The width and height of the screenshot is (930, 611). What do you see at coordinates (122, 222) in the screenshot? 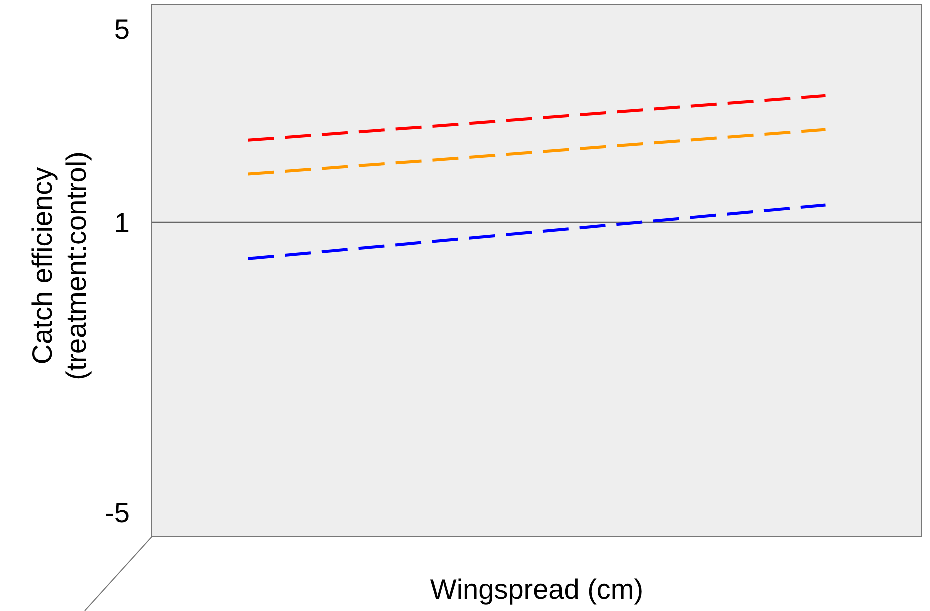
I see `y-tick-label: 1` at bounding box center [122, 222].